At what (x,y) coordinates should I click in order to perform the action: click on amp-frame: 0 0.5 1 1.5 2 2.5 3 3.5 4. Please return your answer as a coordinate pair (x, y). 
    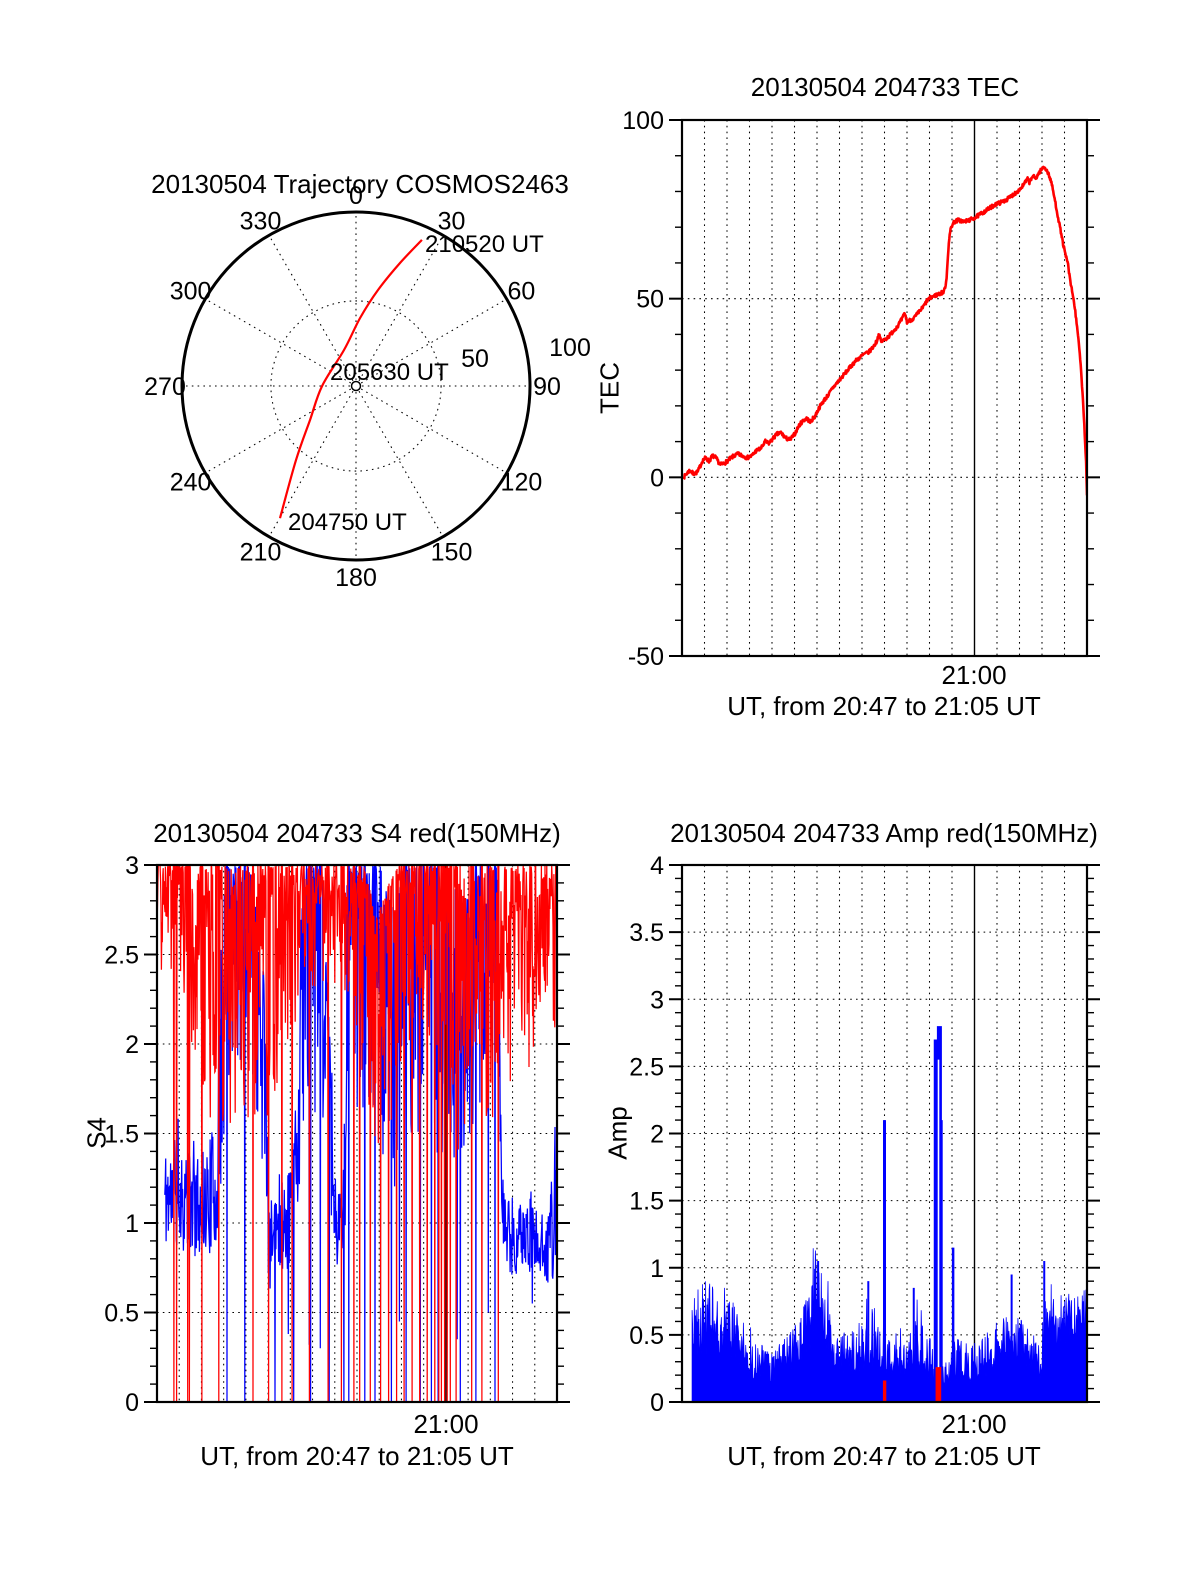
    Looking at the image, I should click on (864, 1134).